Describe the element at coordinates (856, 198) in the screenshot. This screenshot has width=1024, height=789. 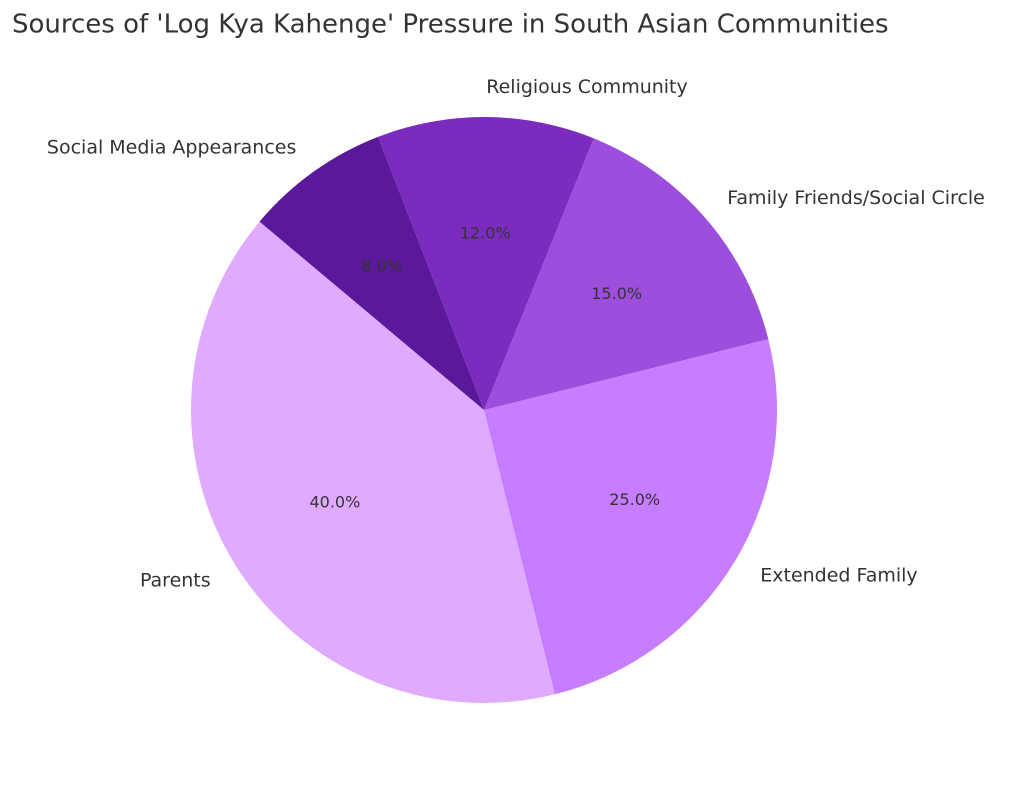
I see `slice-label: Family Friends/Social Circle` at that location.